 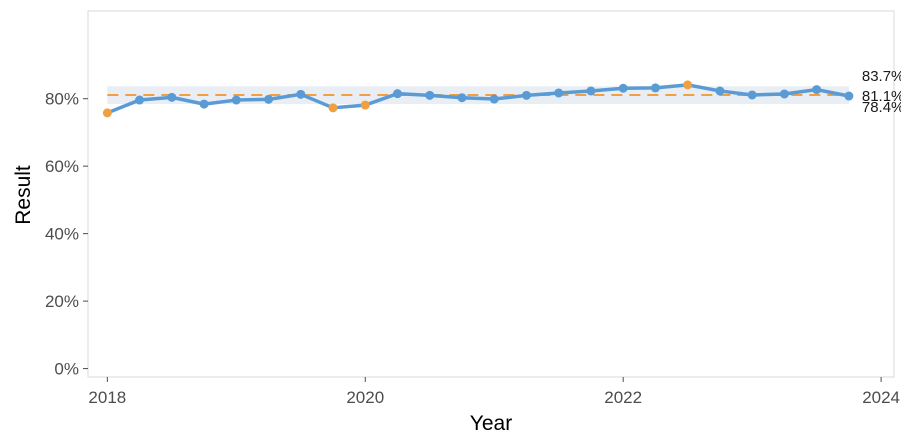 What do you see at coordinates (62, 166) in the screenshot?
I see `y-tick-label: 60%` at bounding box center [62, 166].